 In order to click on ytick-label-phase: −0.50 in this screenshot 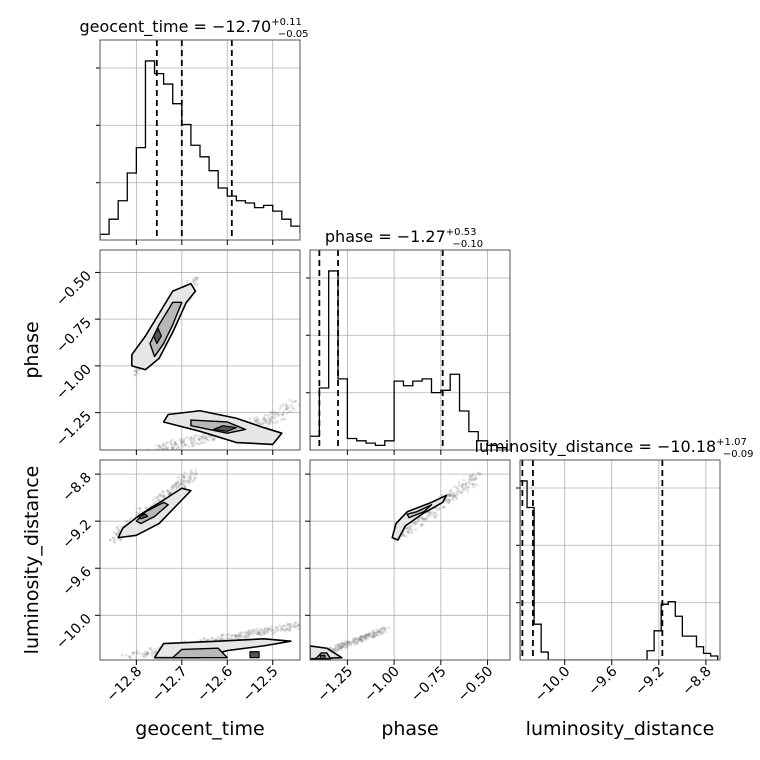, I will do `click(74, 289)`.